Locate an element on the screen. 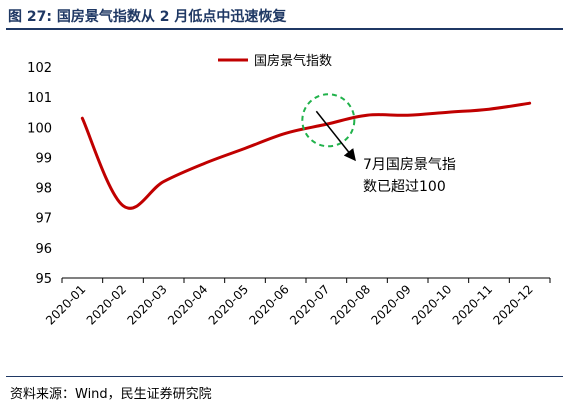  y-tick-label: 99 is located at coordinates (43, 158).